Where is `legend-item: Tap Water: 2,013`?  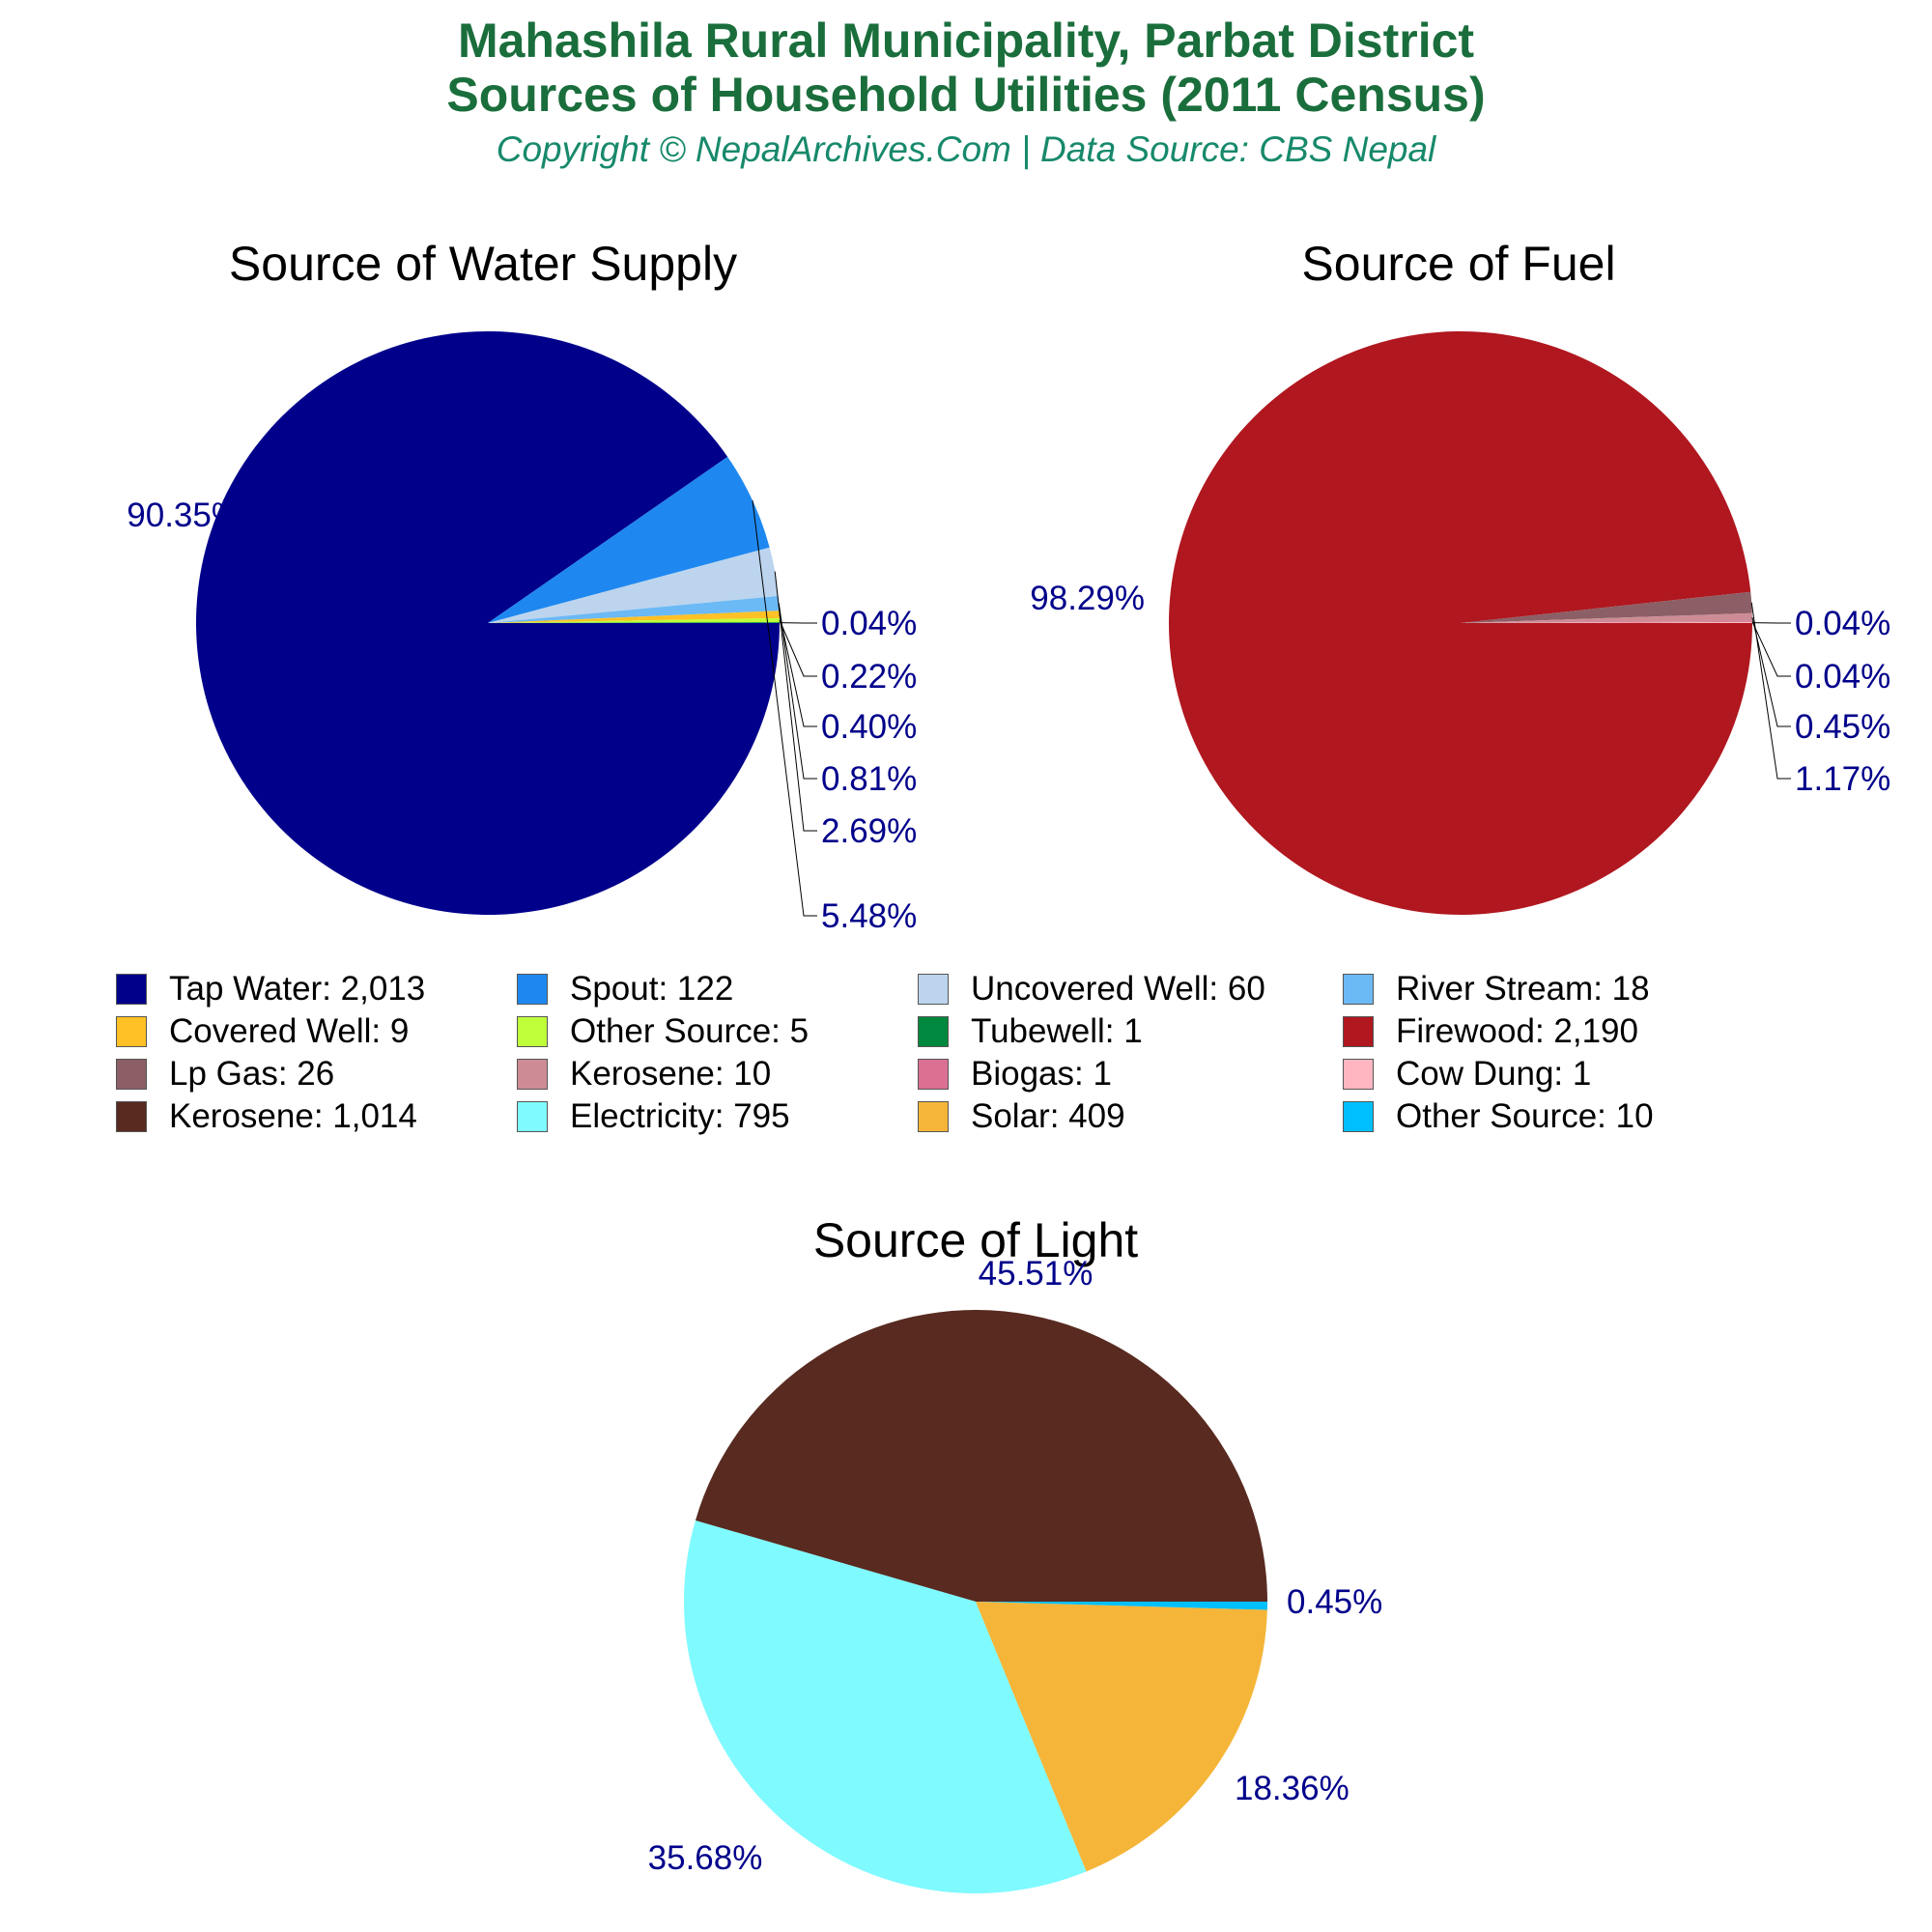 legend-item: Tap Water: 2,013 is located at coordinates (270, 989).